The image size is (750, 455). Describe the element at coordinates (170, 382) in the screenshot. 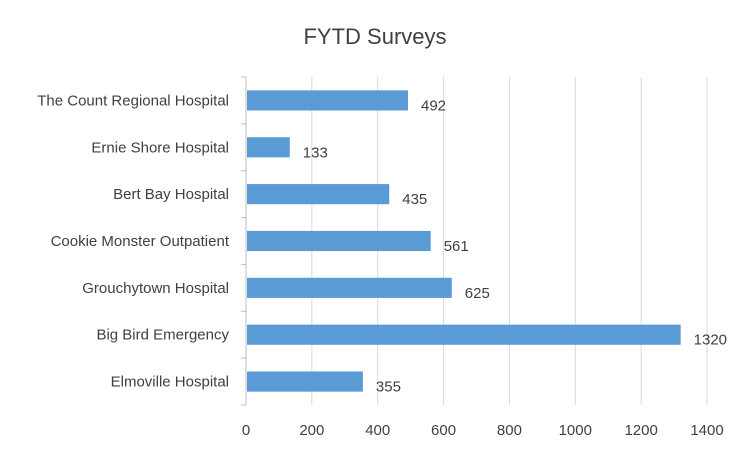

I see `y-category-label: Elmoville Hospital` at that location.